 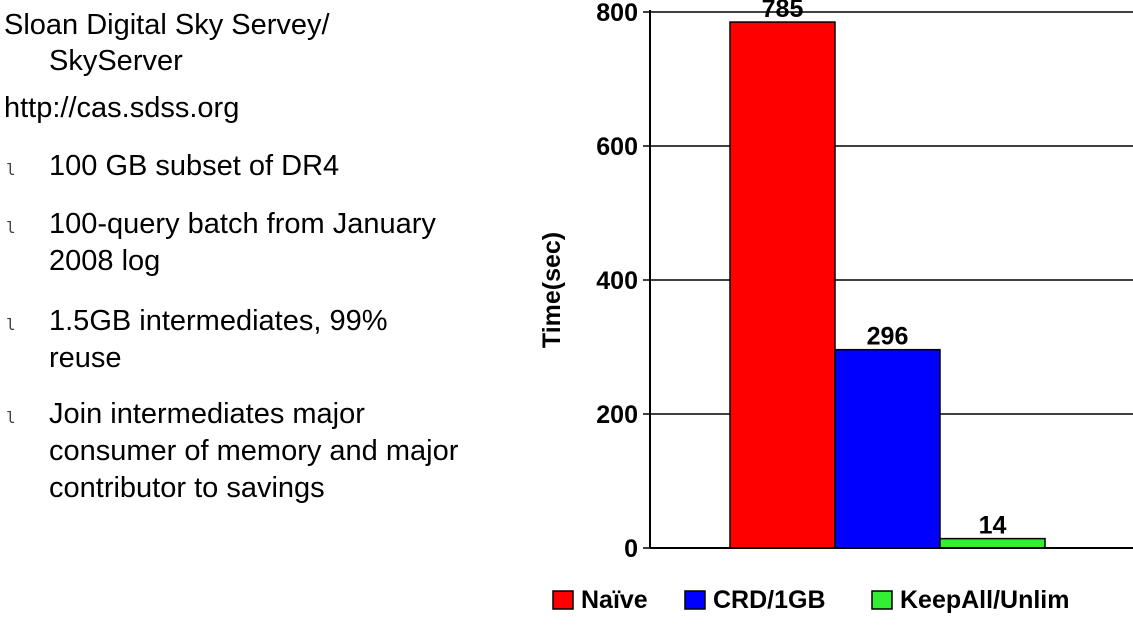 I want to click on legend-label: CRD/1GB, so click(x=769, y=600).